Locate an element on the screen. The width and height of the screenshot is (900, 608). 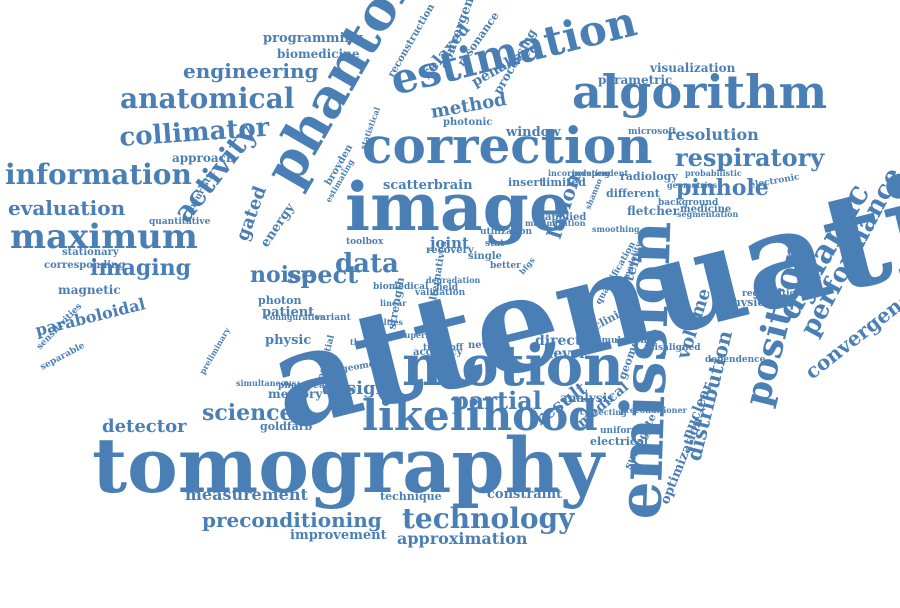
cloud-word-algorithm: algorithm is located at coordinates (699, 92).